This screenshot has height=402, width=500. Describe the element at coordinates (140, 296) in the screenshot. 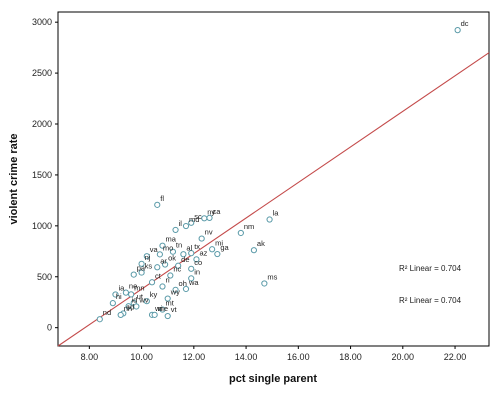

I see `point-label-ut: ut` at that location.